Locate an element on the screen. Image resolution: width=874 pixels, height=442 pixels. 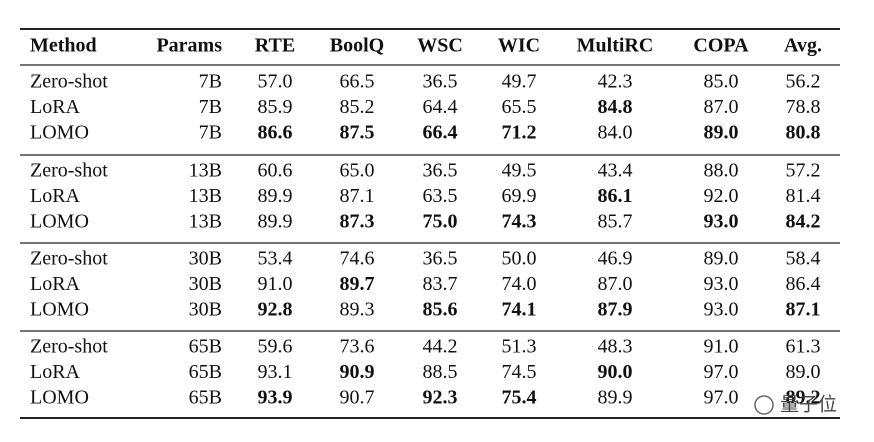
table-cell: 93.9 is located at coordinates (275, 398).